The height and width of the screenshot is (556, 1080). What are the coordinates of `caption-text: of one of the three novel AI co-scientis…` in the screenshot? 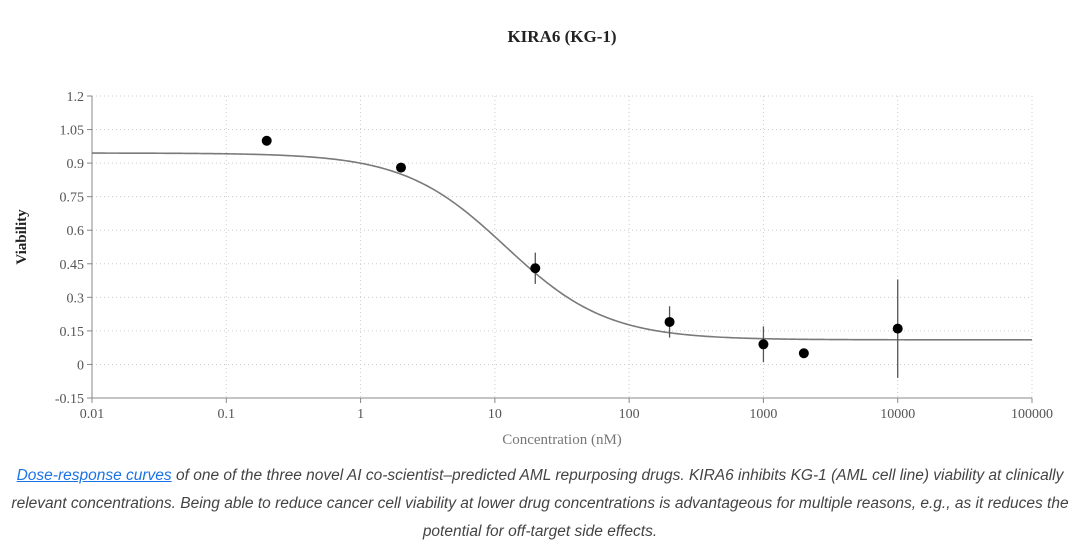 It's located at (540, 503).